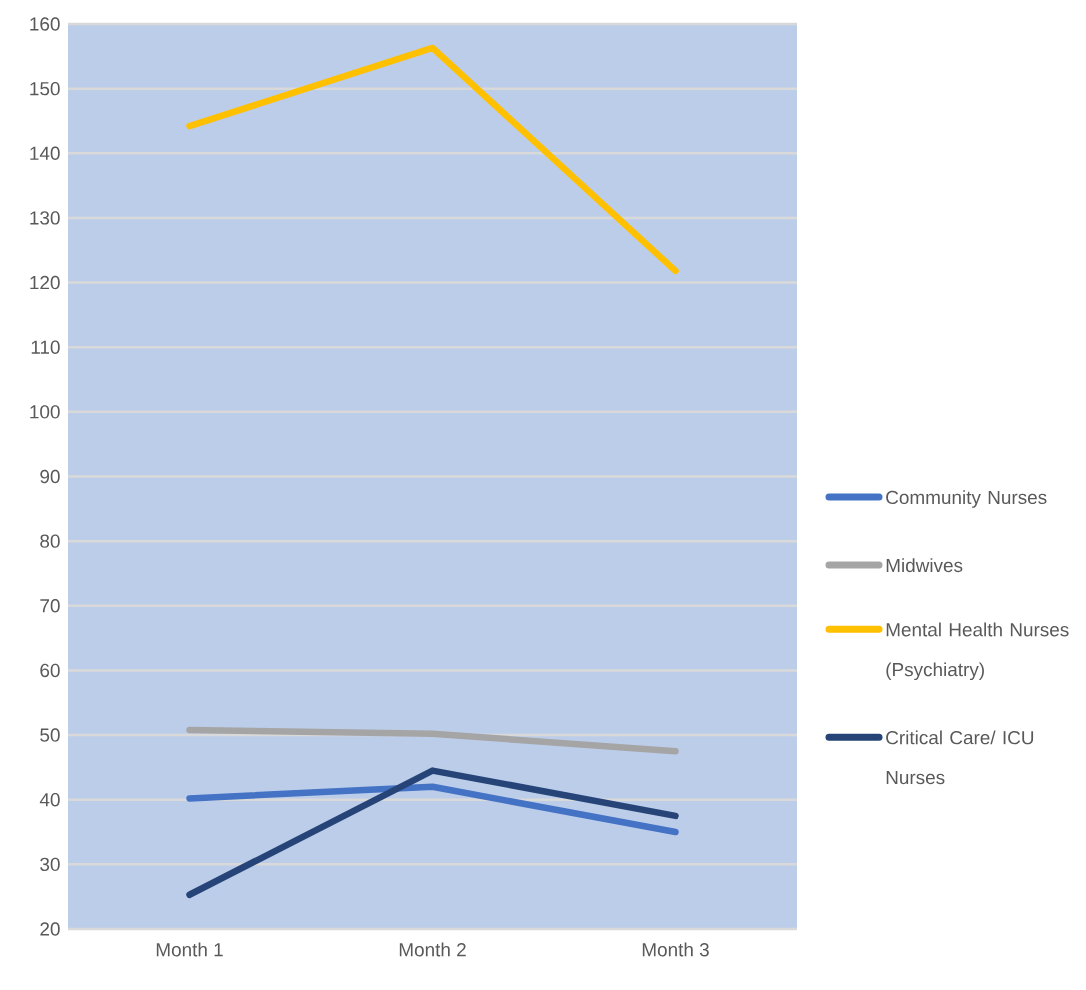  I want to click on y-tick-label: 90, so click(50, 476).